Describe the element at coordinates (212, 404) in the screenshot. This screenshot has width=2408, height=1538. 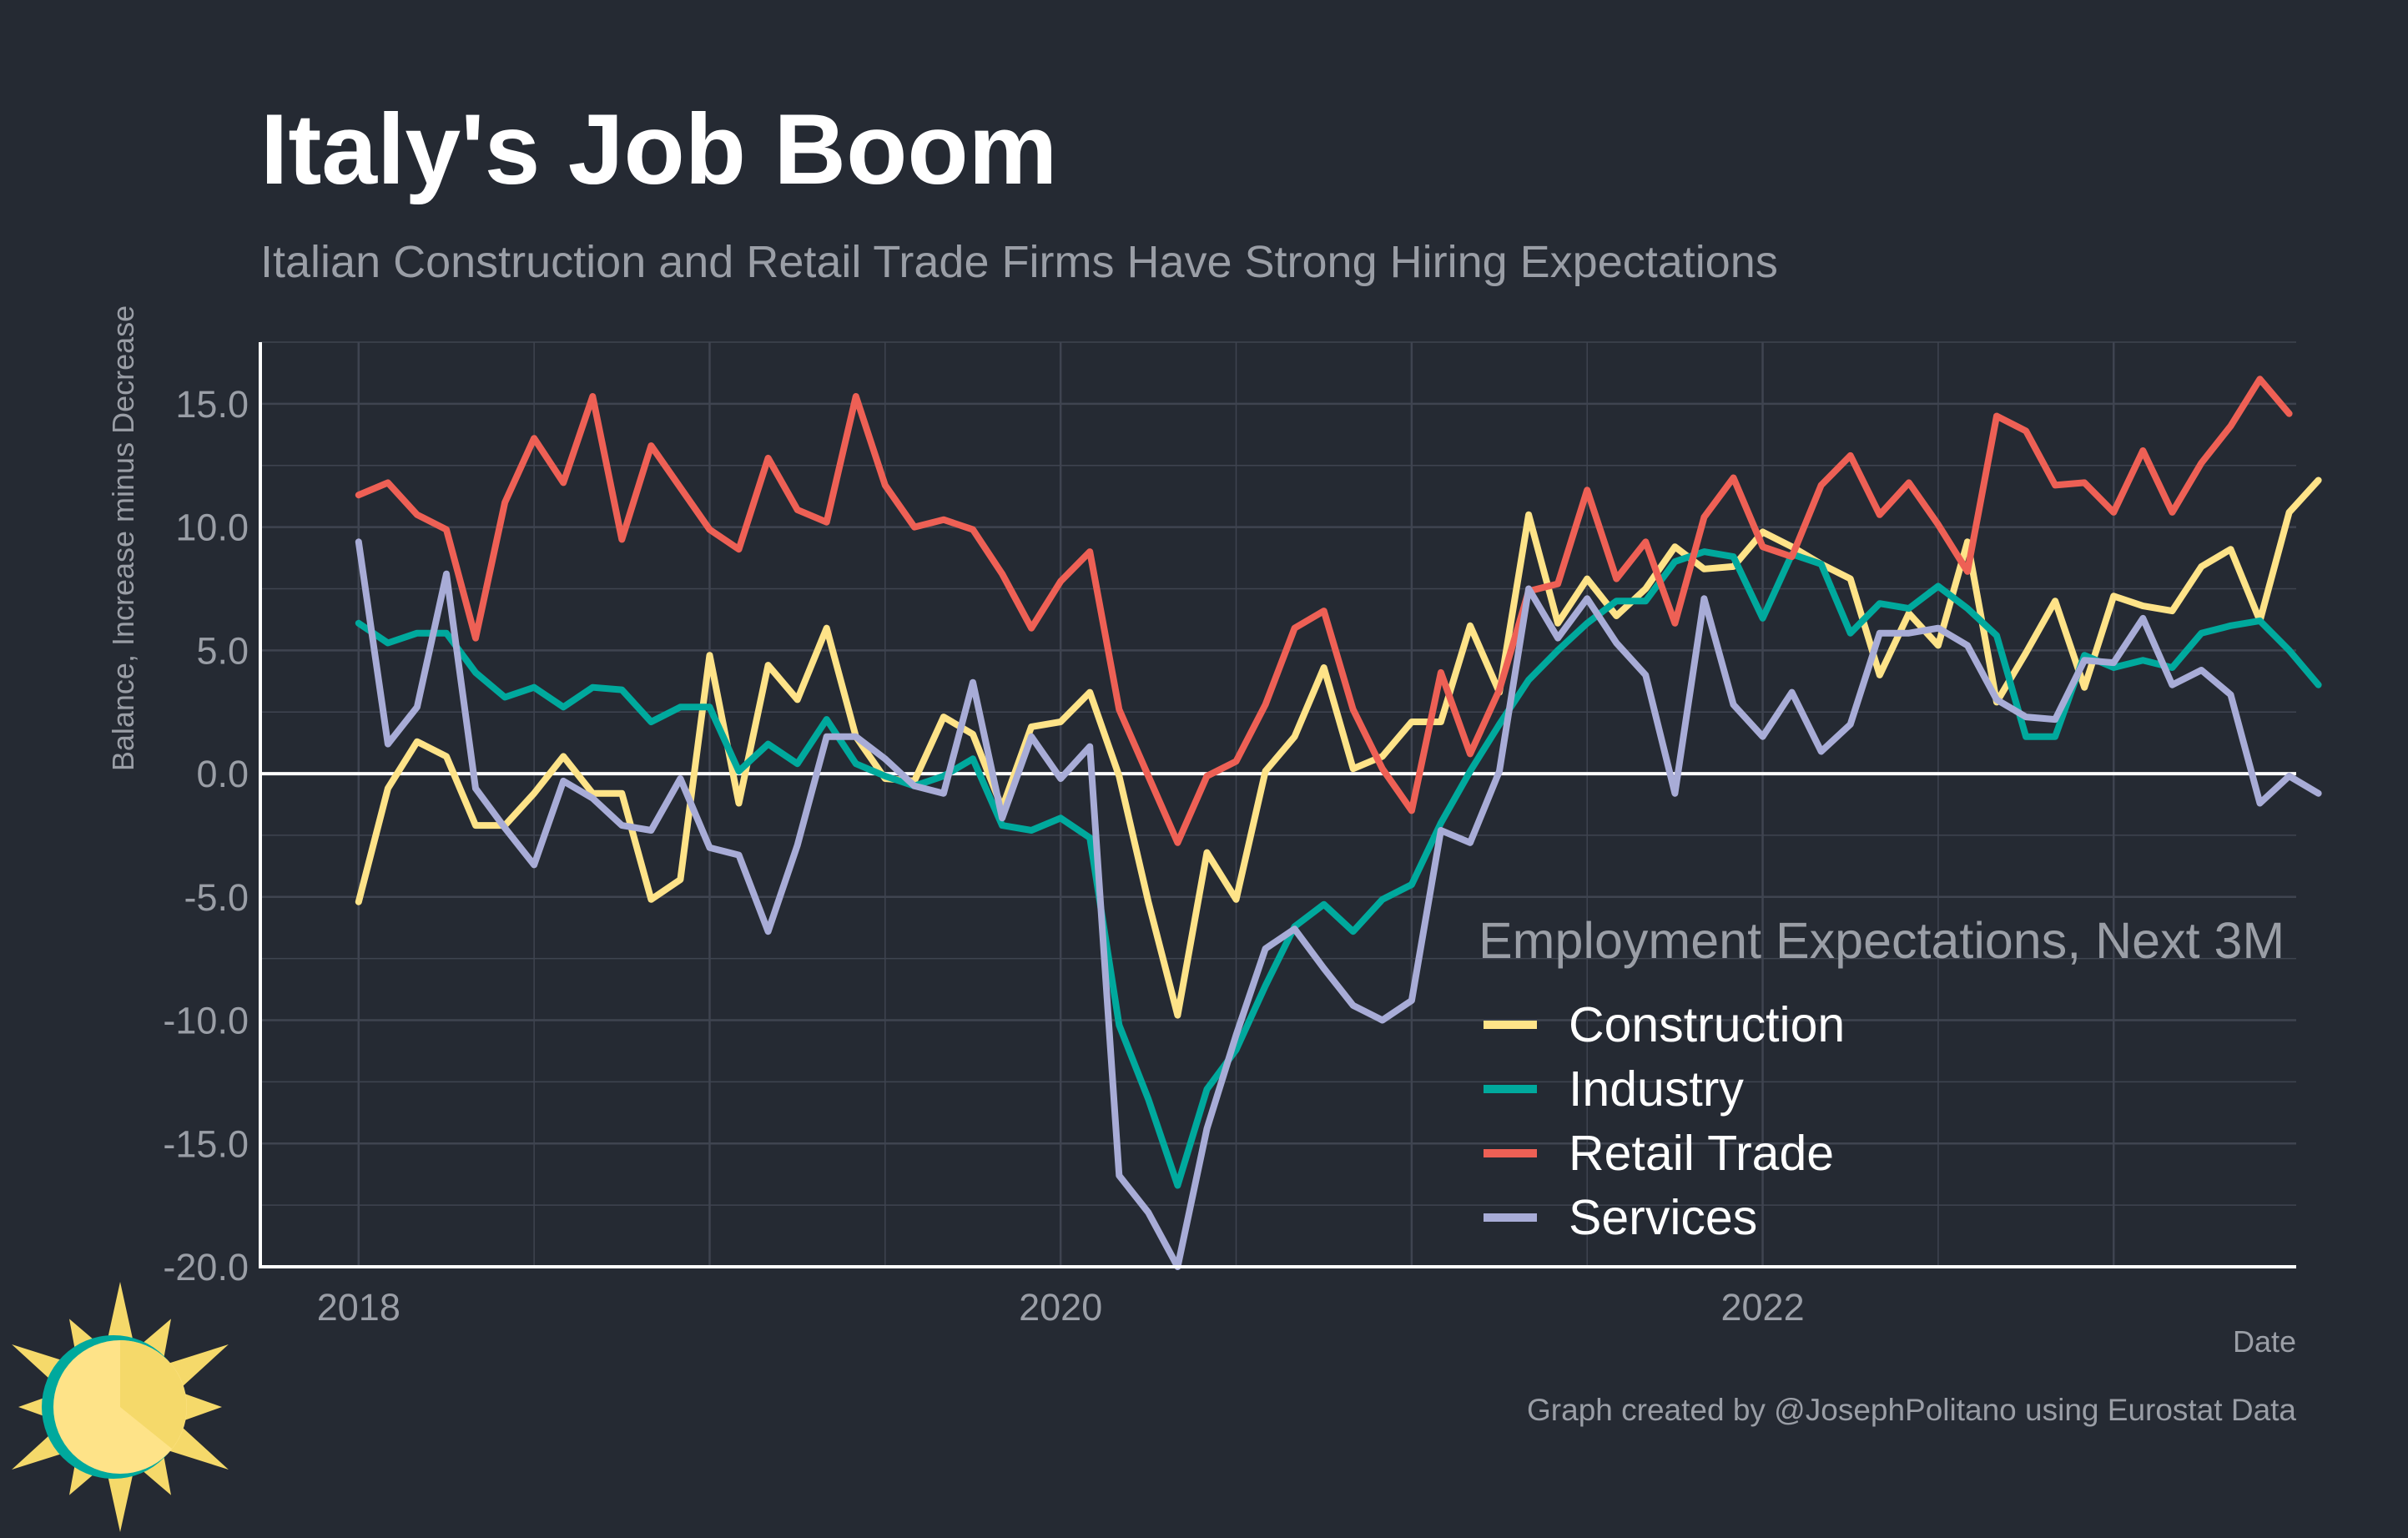
I see `y-tick-label: 15.0` at that location.